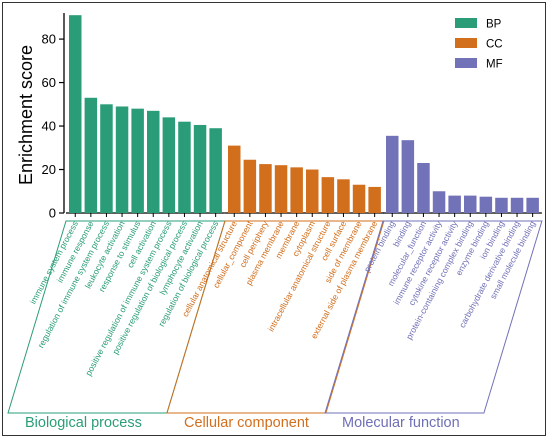 Image resolution: width=550 pixels, height=440 pixels. What do you see at coordinates (466, 63) in the screenshot?
I see `legend-swatch-mf` at bounding box center [466, 63].